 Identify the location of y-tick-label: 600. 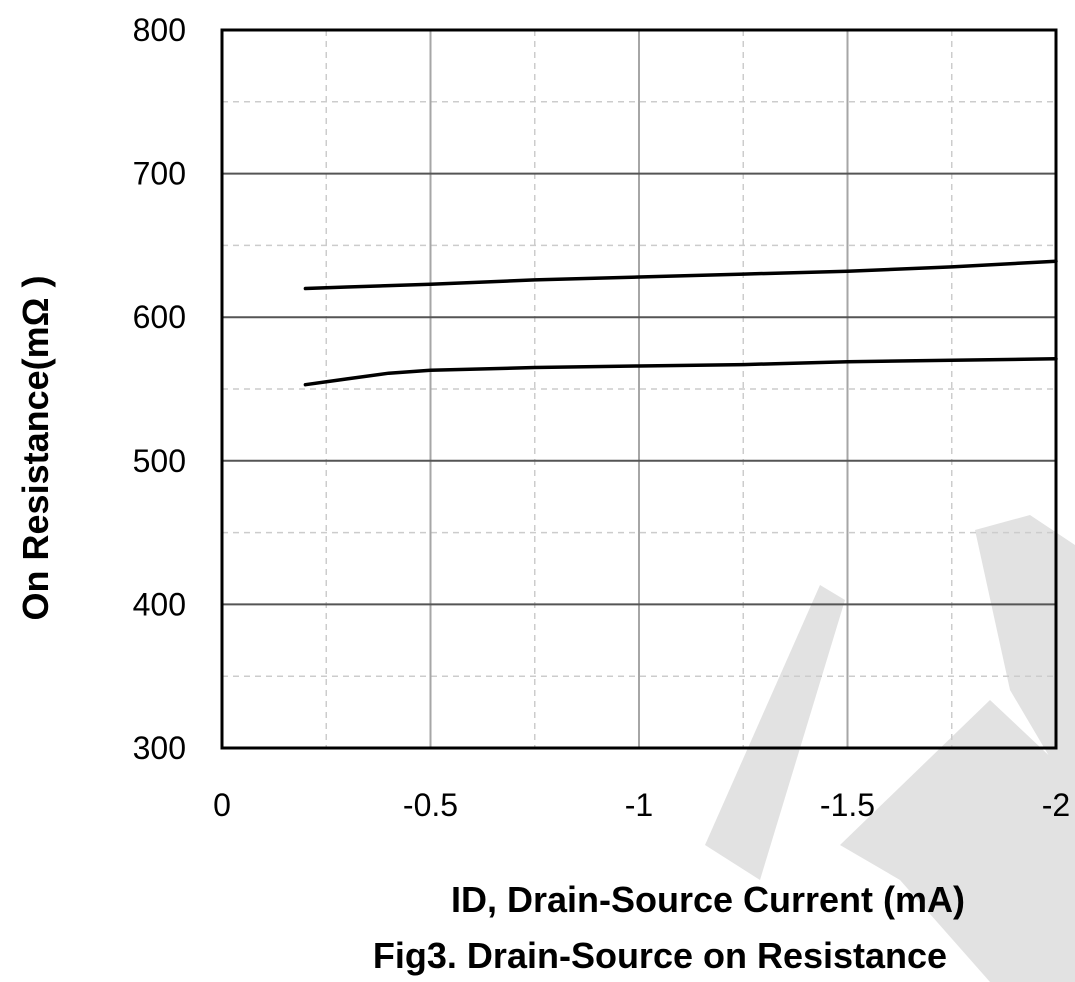
(159, 317).